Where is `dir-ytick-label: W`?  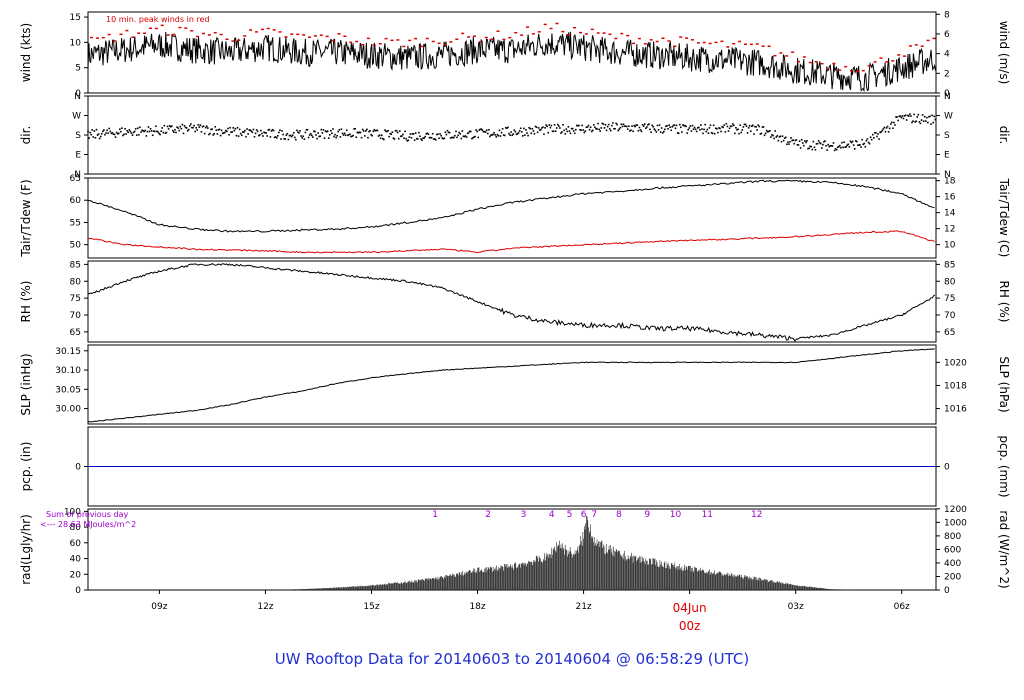
dir-ytick-label: W is located at coordinates (76, 117).